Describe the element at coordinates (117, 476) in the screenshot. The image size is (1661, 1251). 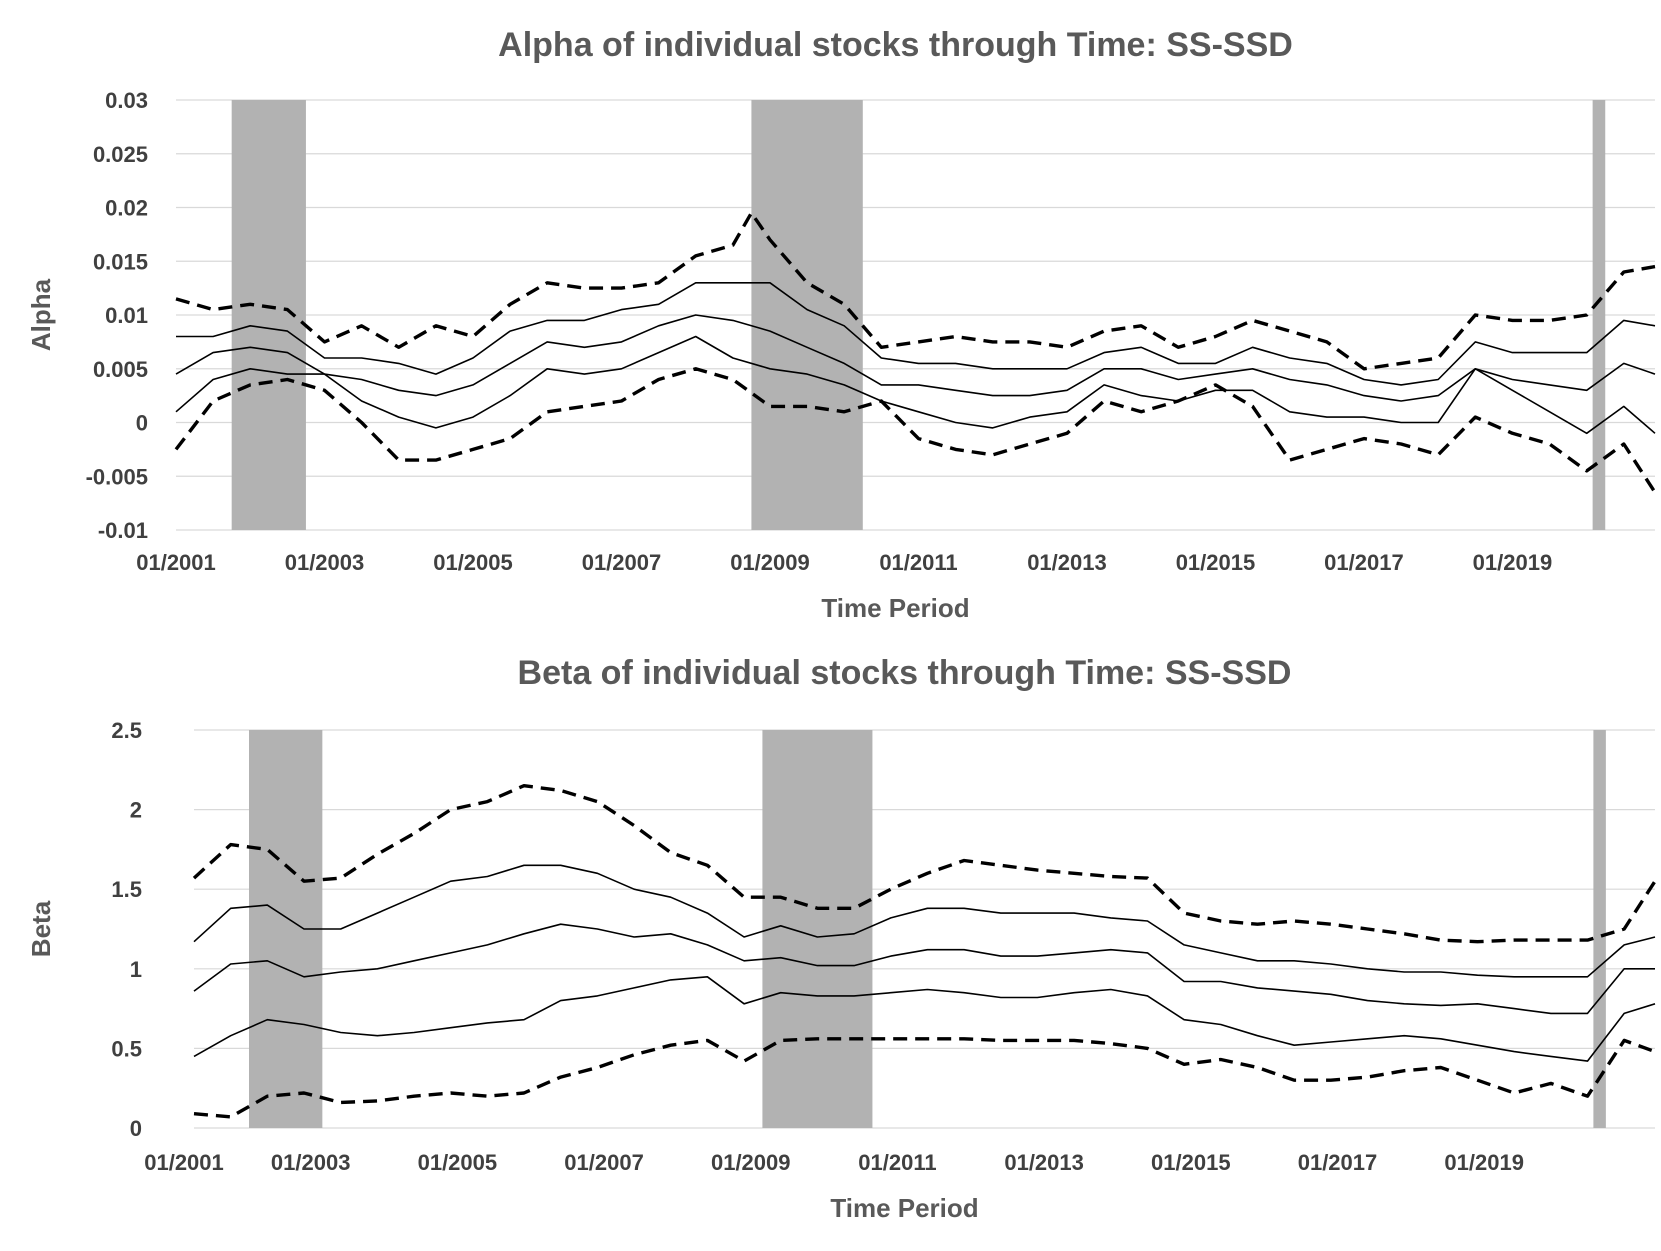
I see `y-tick-label: -0.005` at that location.